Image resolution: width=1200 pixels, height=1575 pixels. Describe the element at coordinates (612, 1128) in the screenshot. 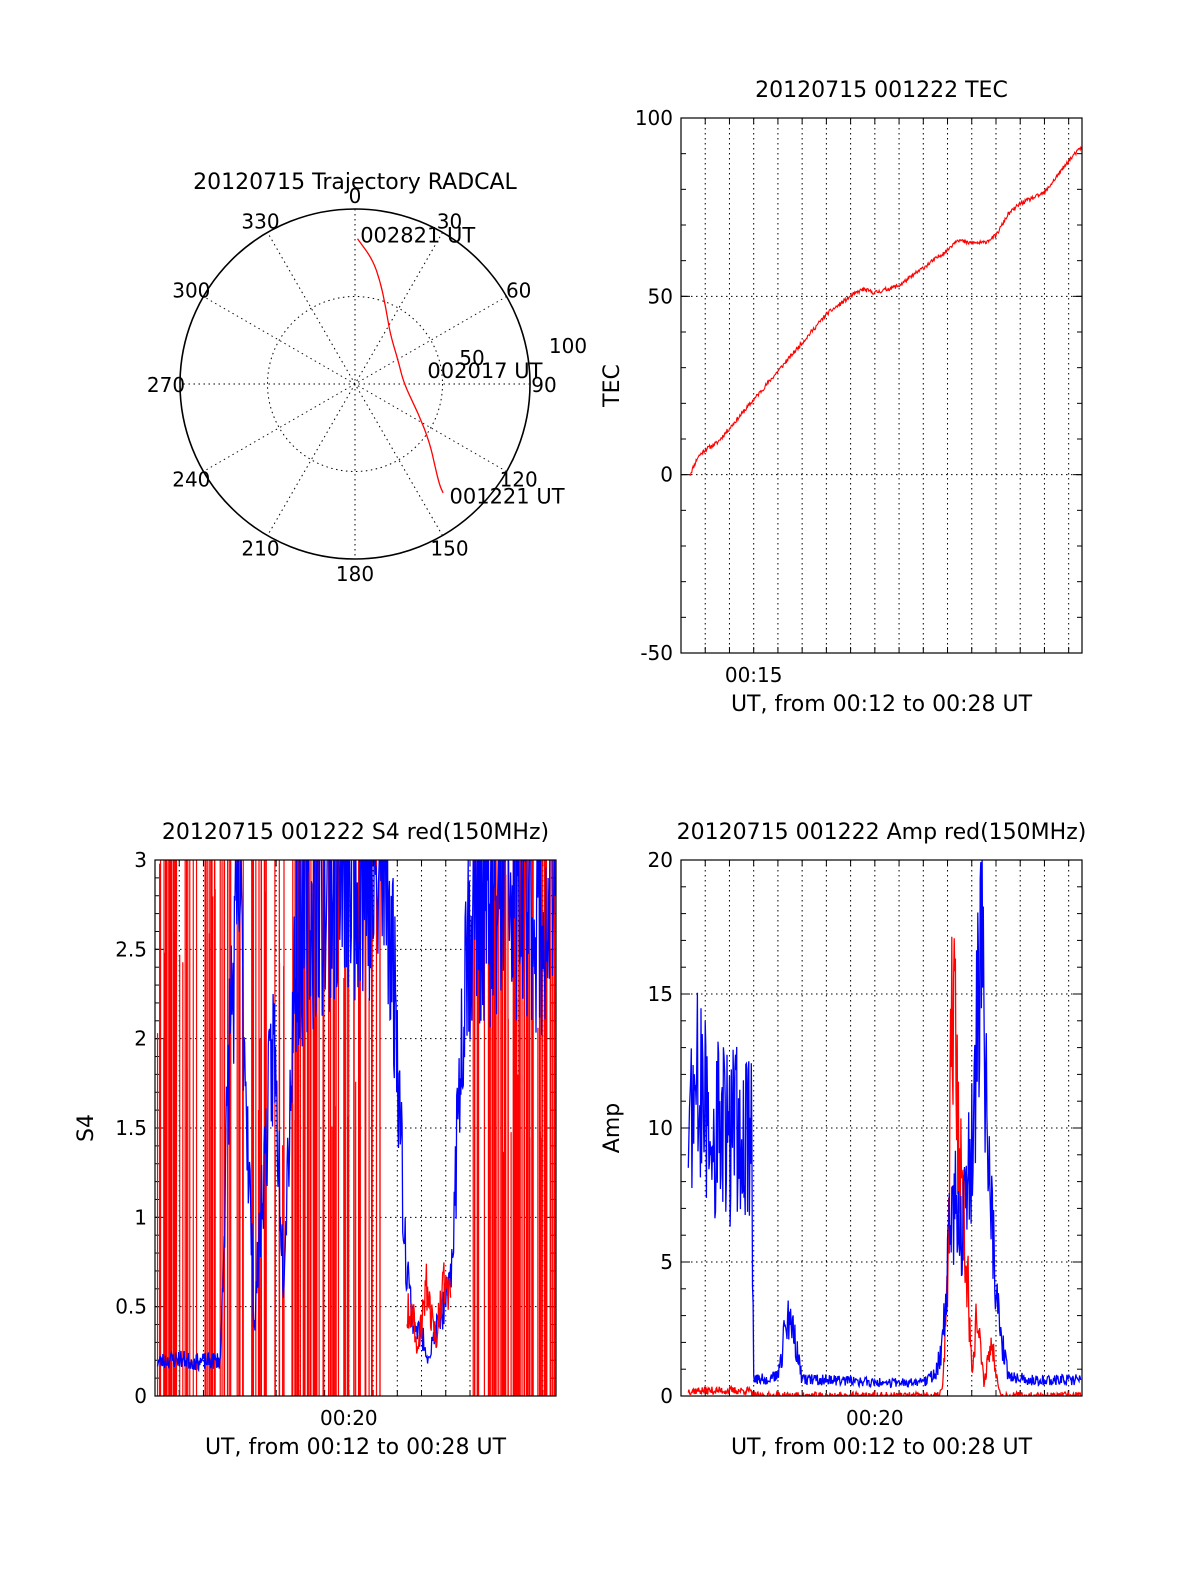

I see `y-axis-label: Amp` at that location.